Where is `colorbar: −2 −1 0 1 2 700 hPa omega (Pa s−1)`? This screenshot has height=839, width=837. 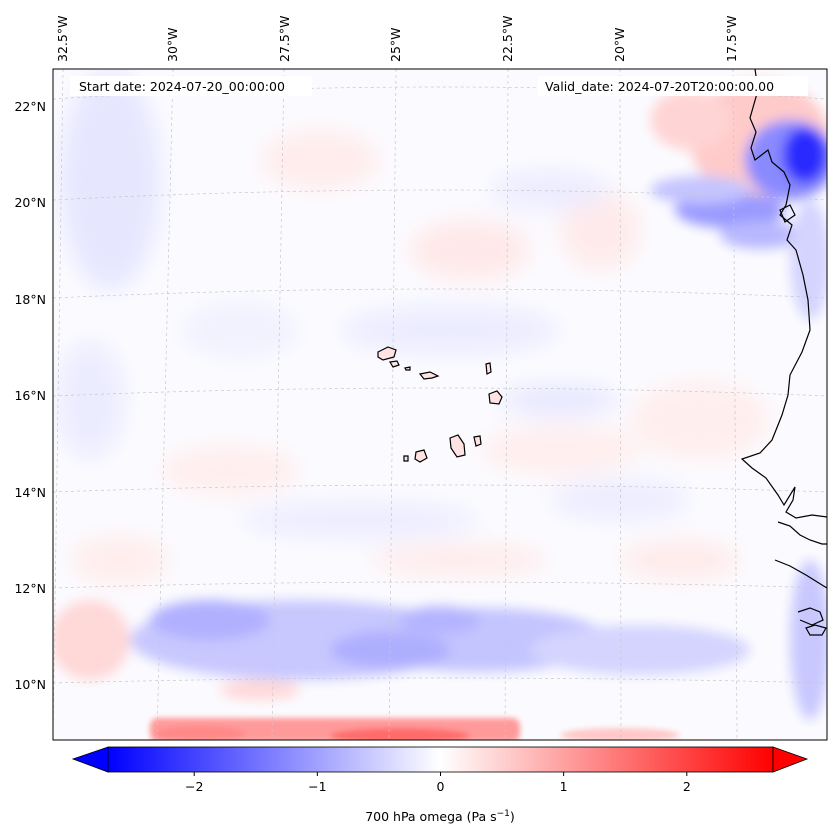 colorbar: −2 −1 0 1 2 700 hPa omega (Pa s−1) is located at coordinates (440, 785).